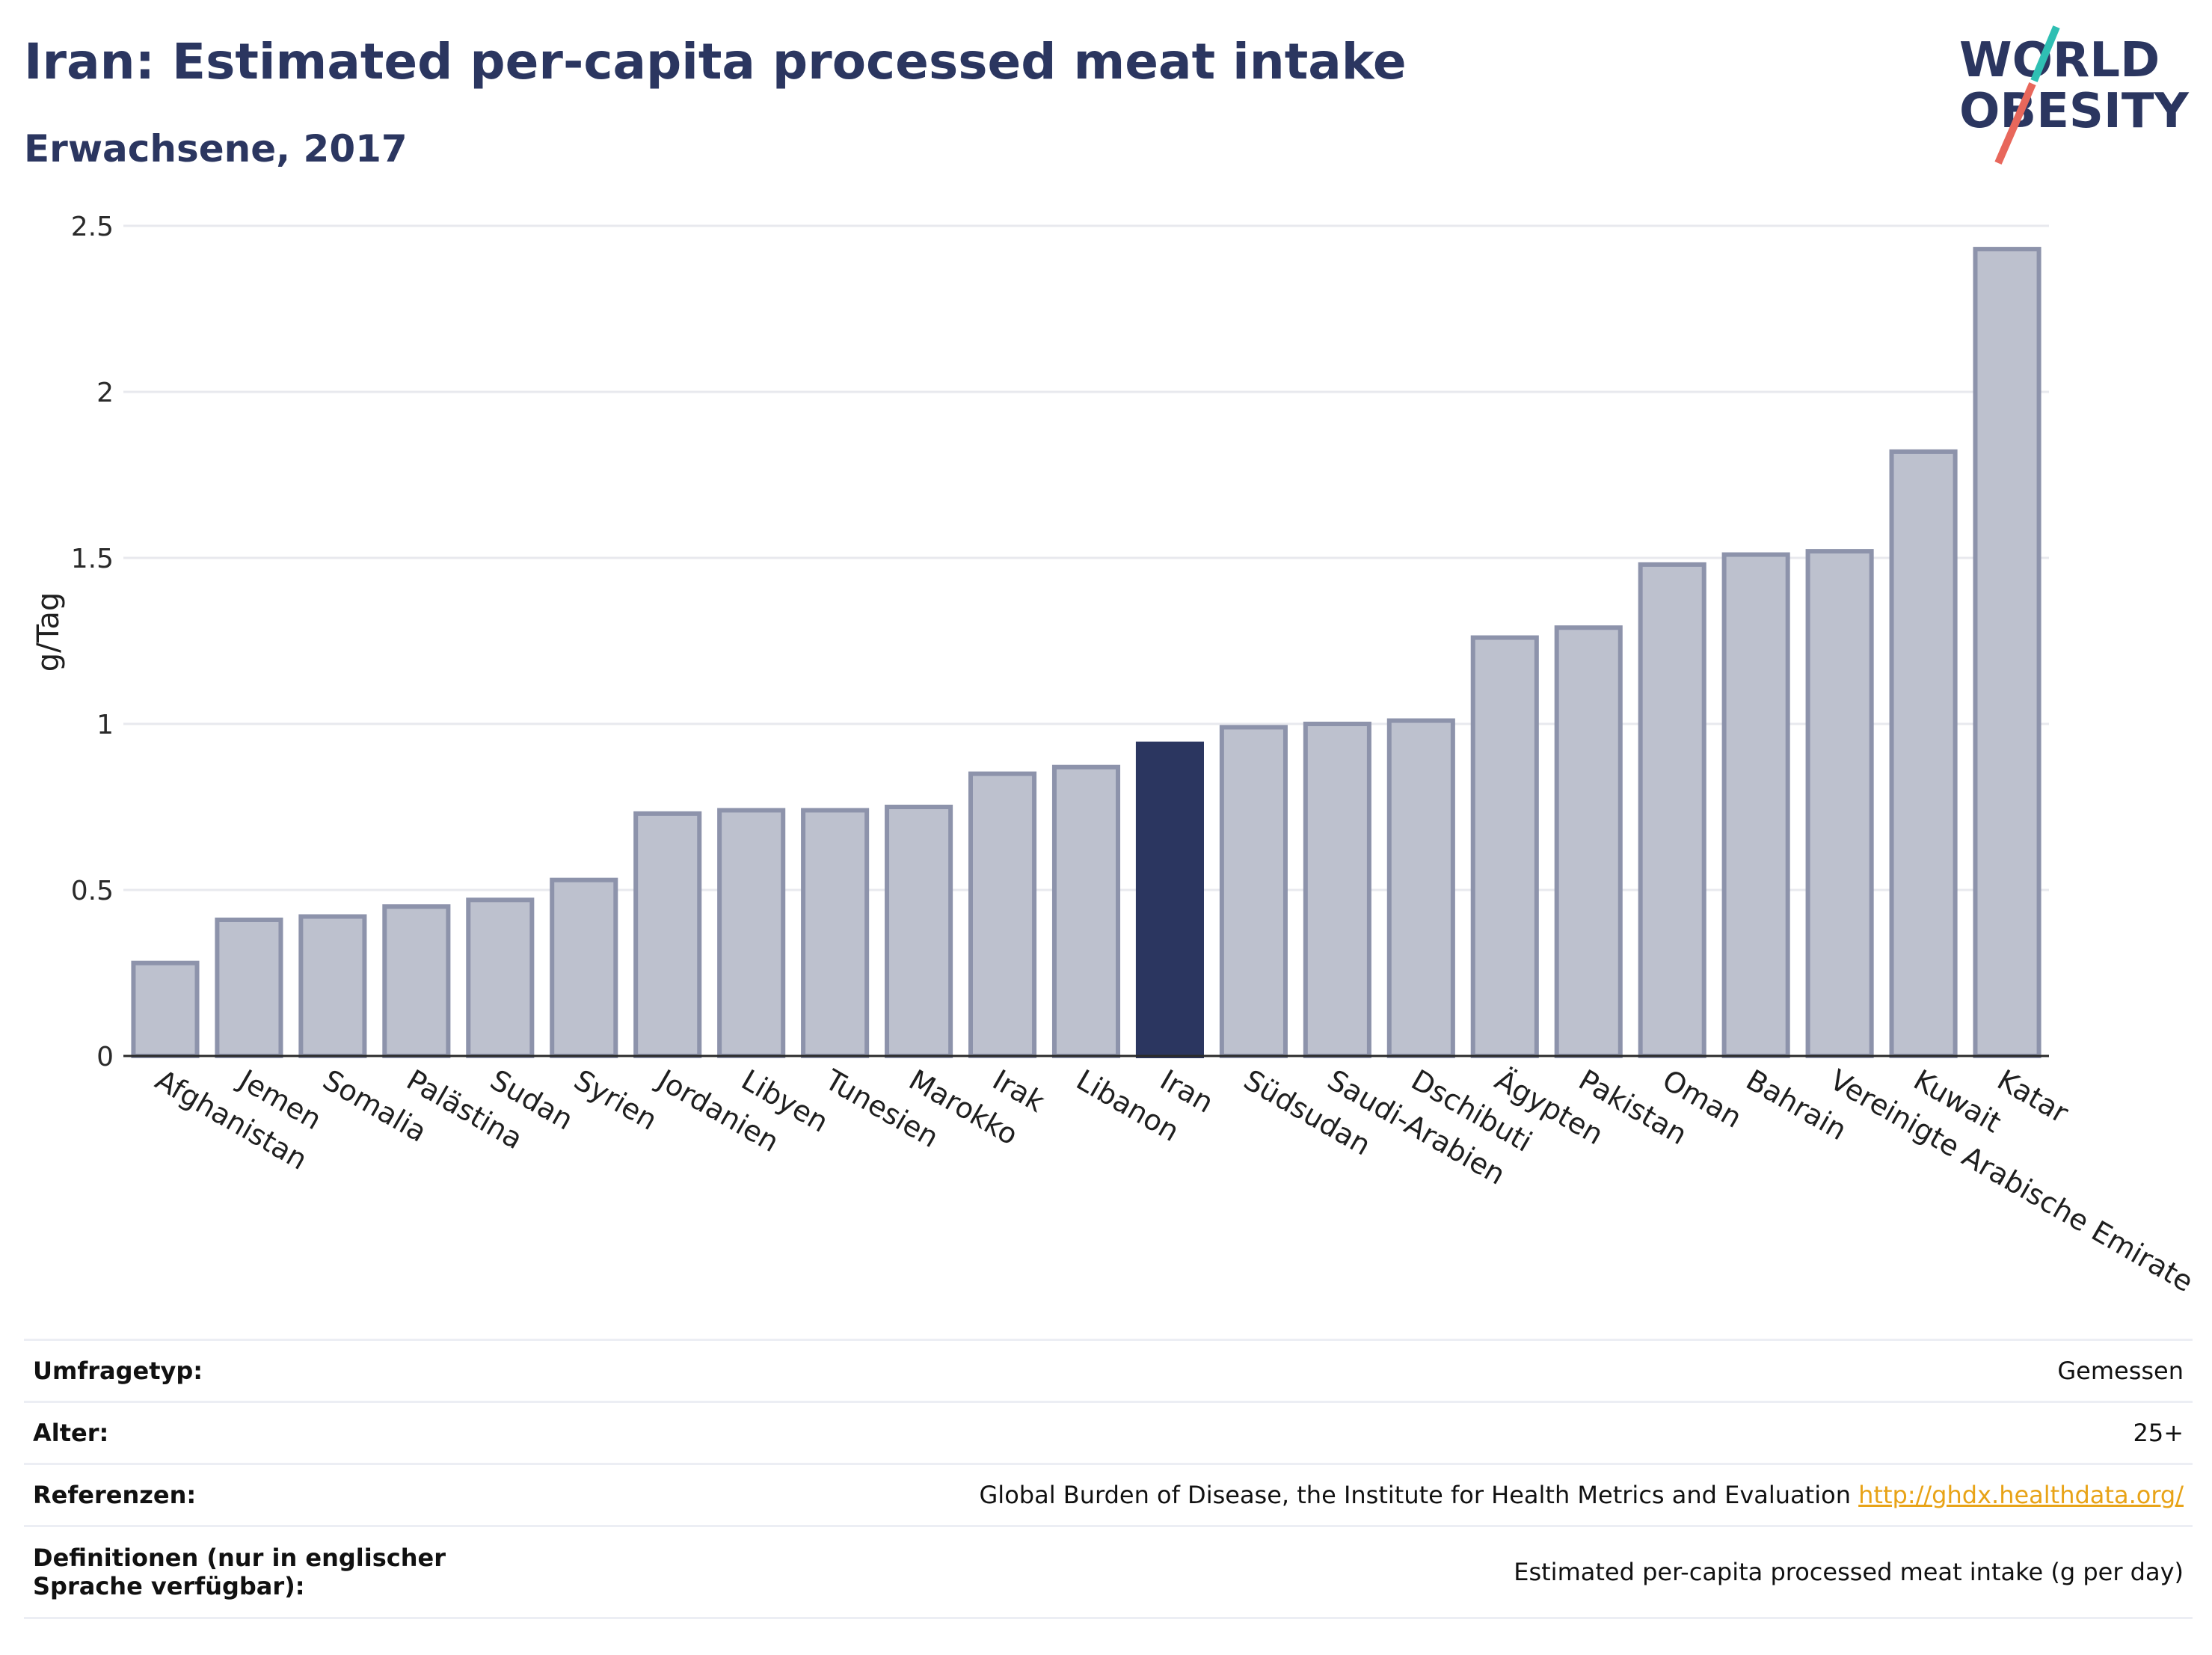  Describe the element at coordinates (105, 393) in the screenshot. I see `y-tick-label: 2` at that location.